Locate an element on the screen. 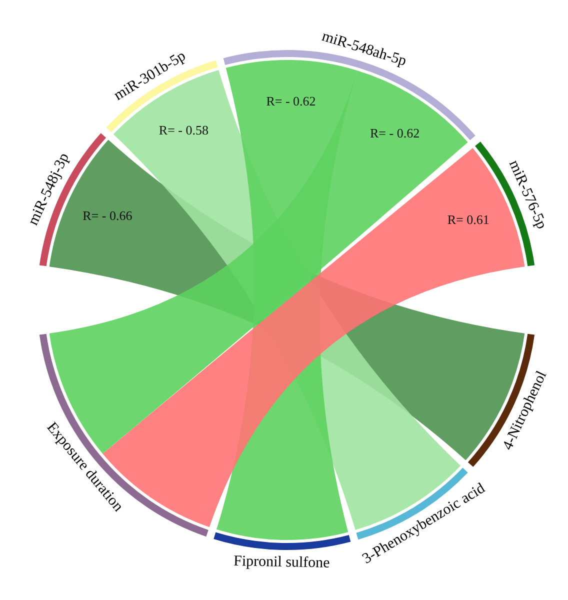 Image resolution: width=568 pixels, height=600 pixels. series-label: Fipronil sulfone is located at coordinates (281, 562).